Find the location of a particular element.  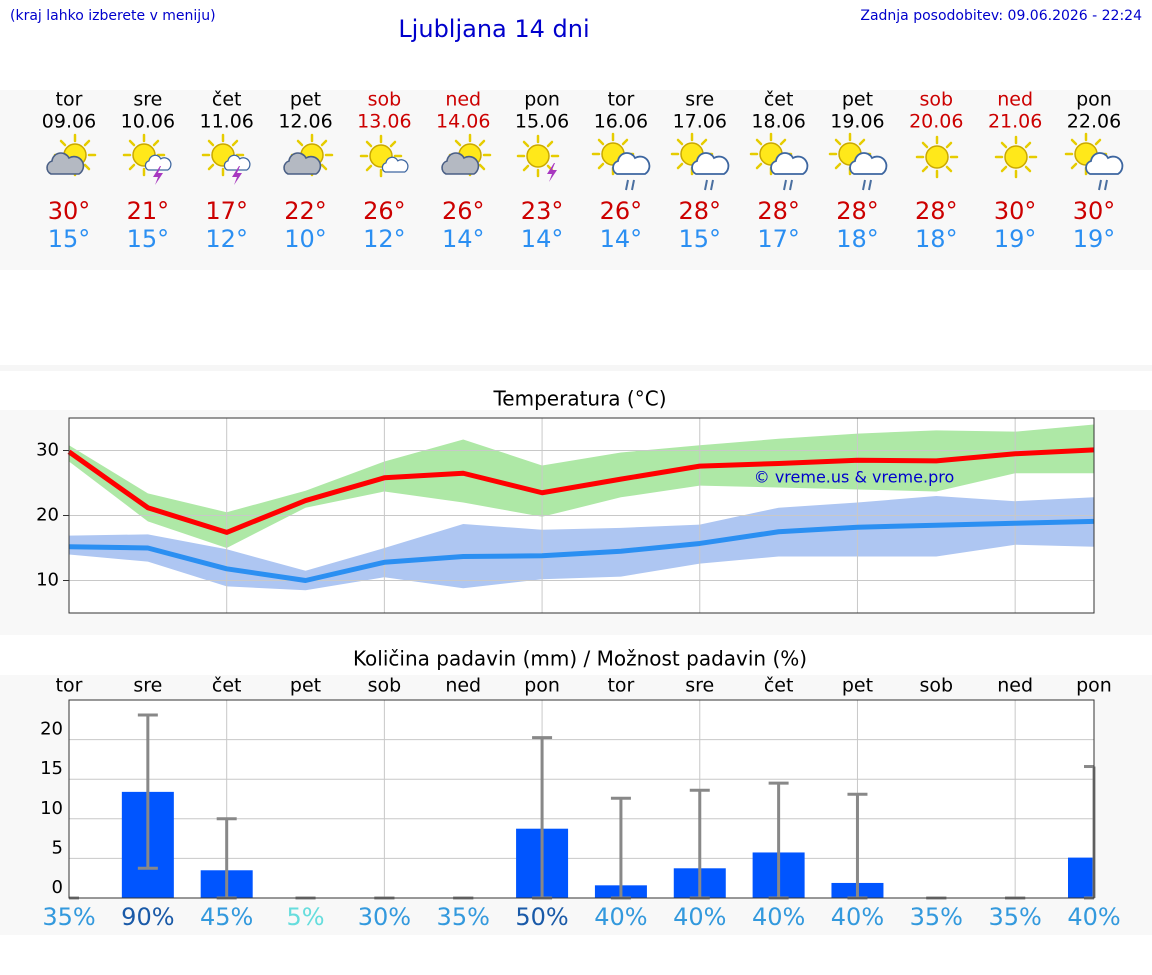

day-min: 17° is located at coordinates (778, 239).